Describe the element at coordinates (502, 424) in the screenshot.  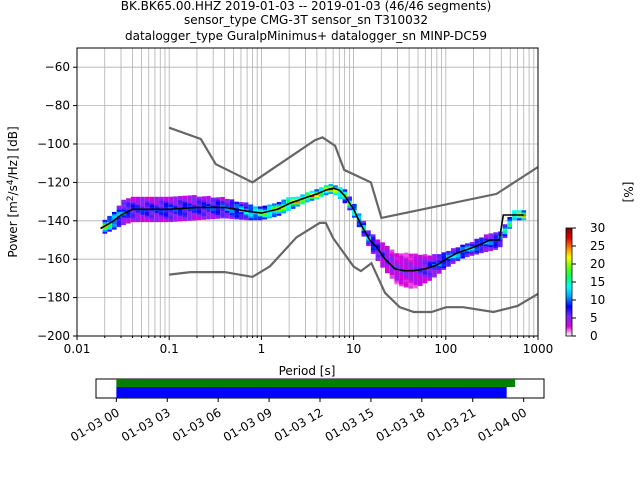
I see `timeline-tick-label: 01-04 00` at that location.